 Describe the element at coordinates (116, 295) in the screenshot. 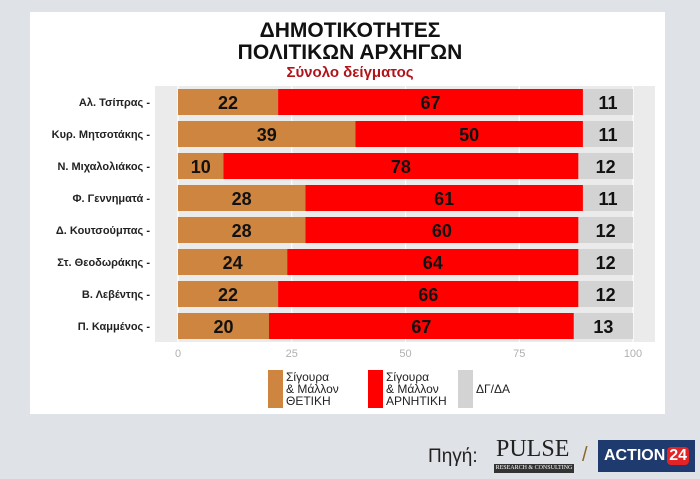

I see `category-label: Β. Λεβέντης -` at that location.